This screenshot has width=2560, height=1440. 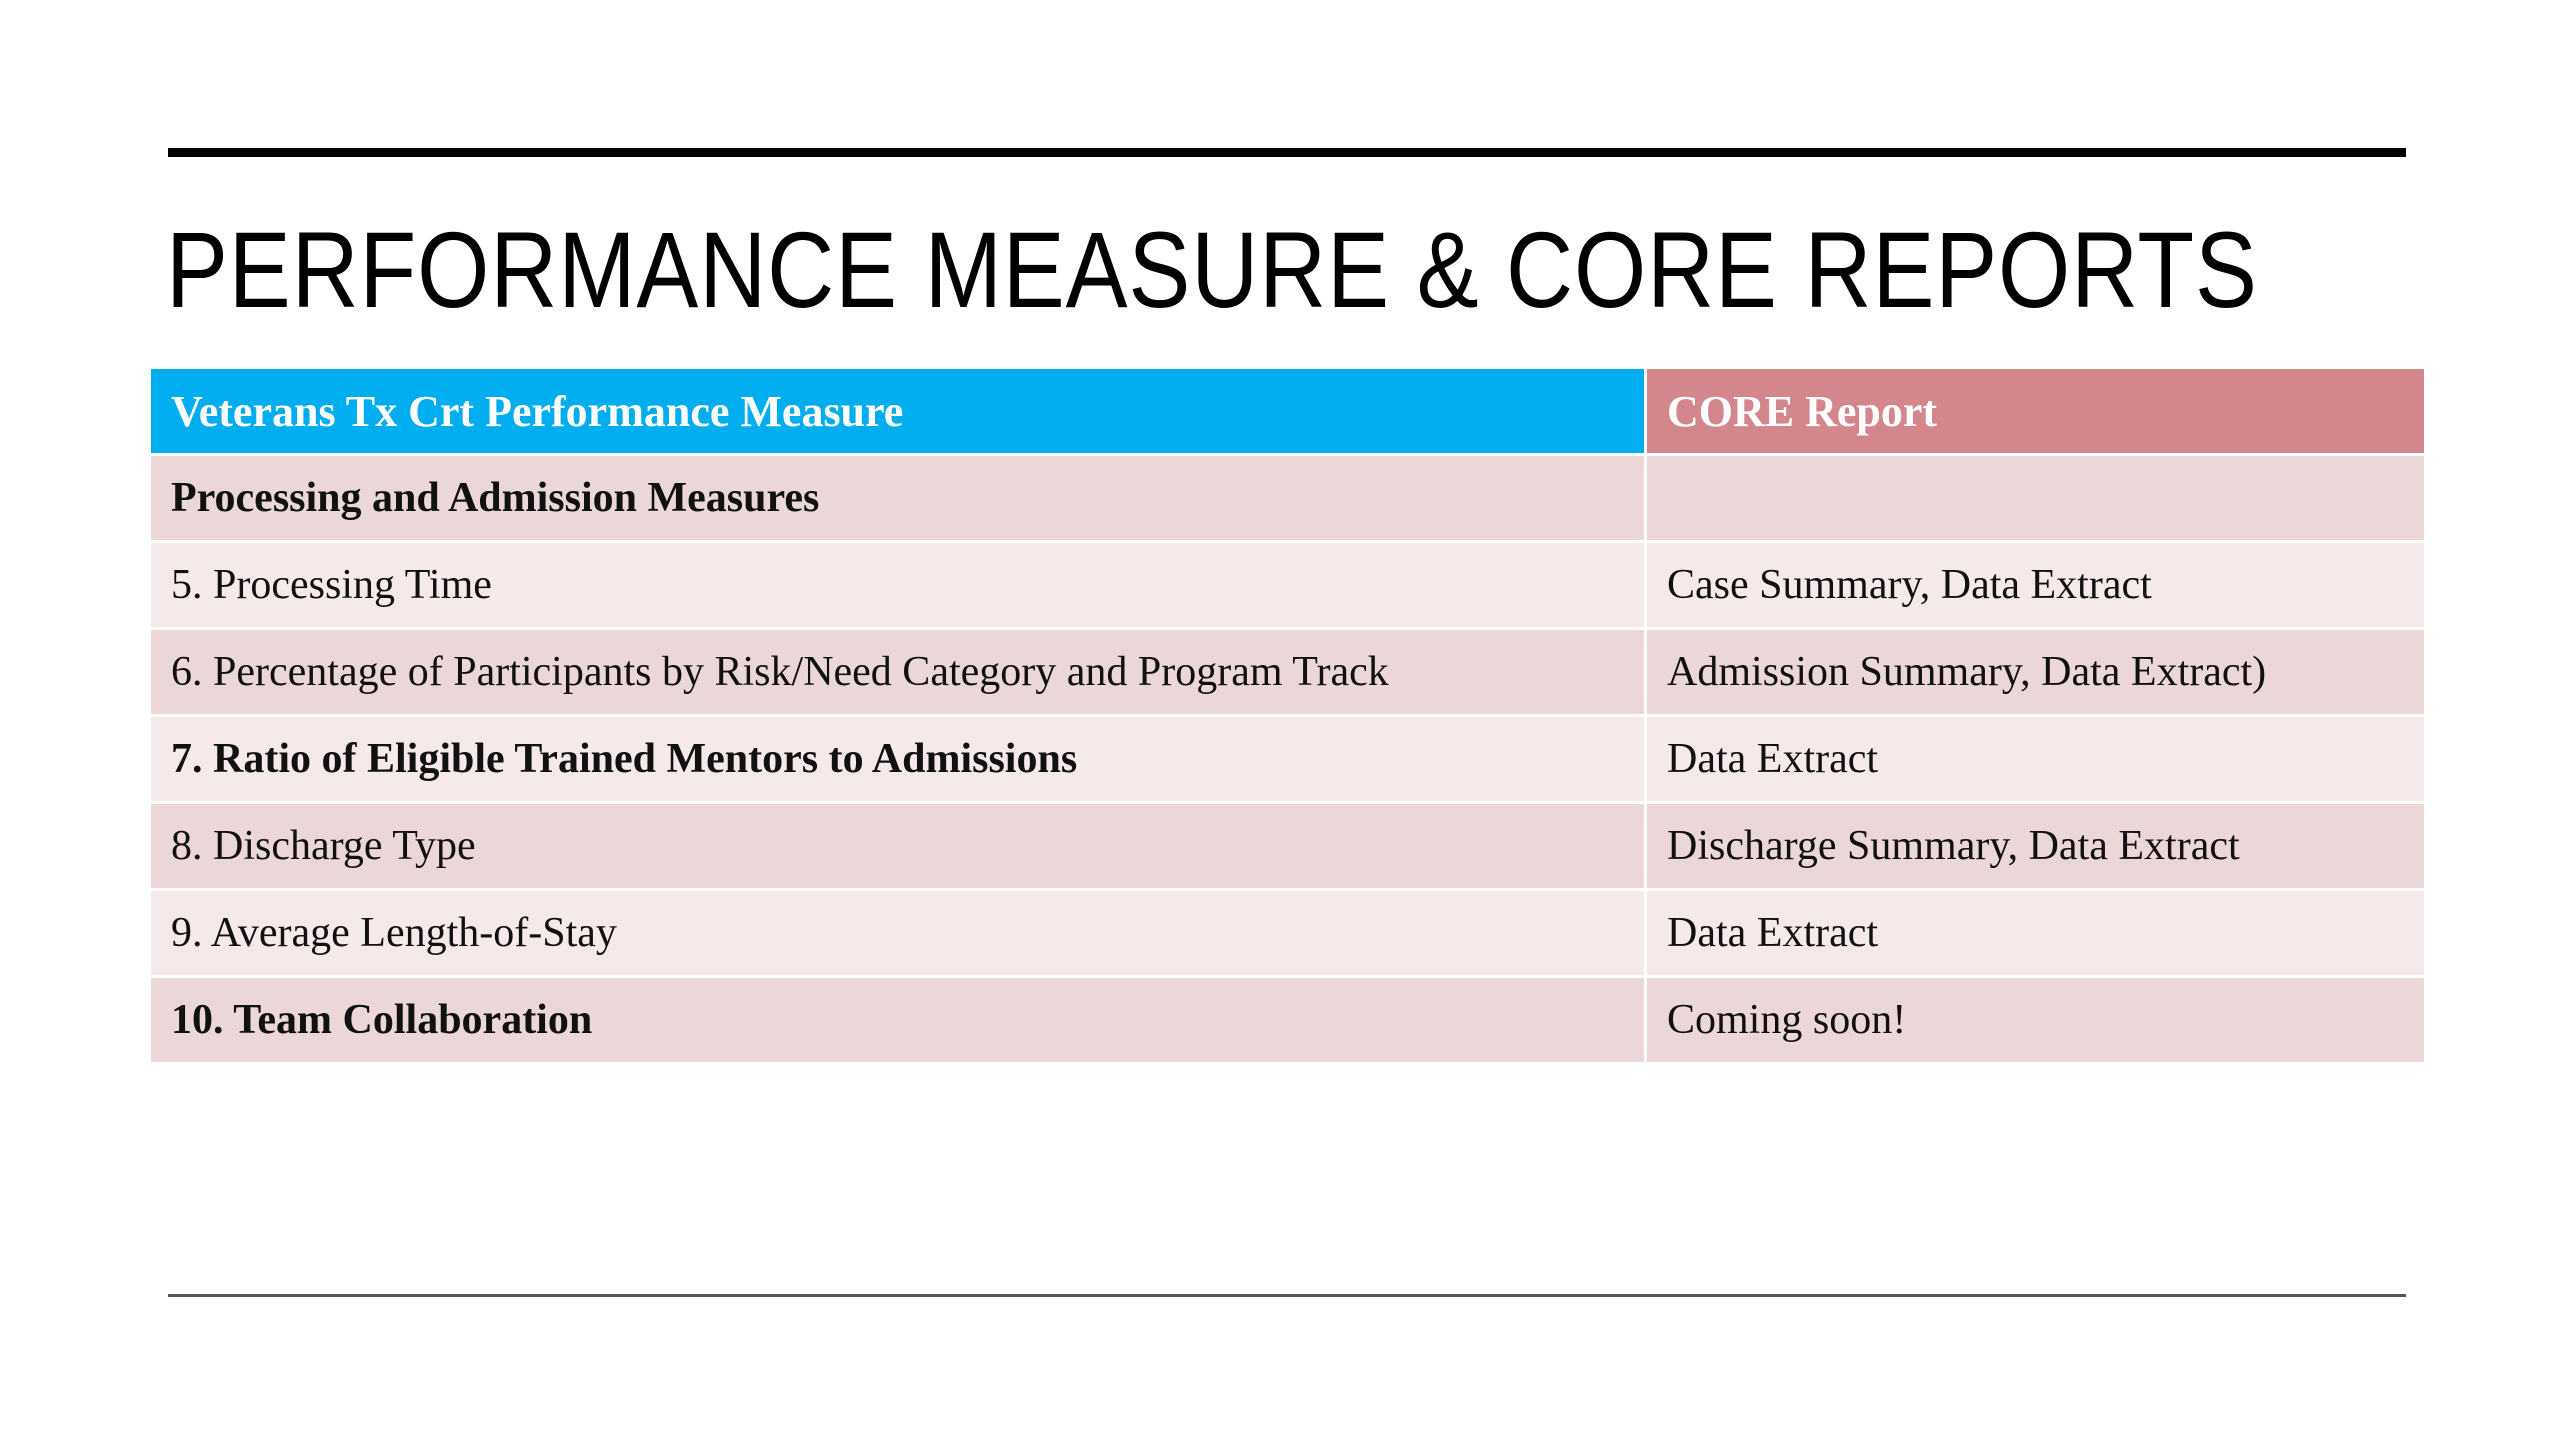 I want to click on core-report-cell: Admission Summary, Data Extract), so click(x=2035, y=672).